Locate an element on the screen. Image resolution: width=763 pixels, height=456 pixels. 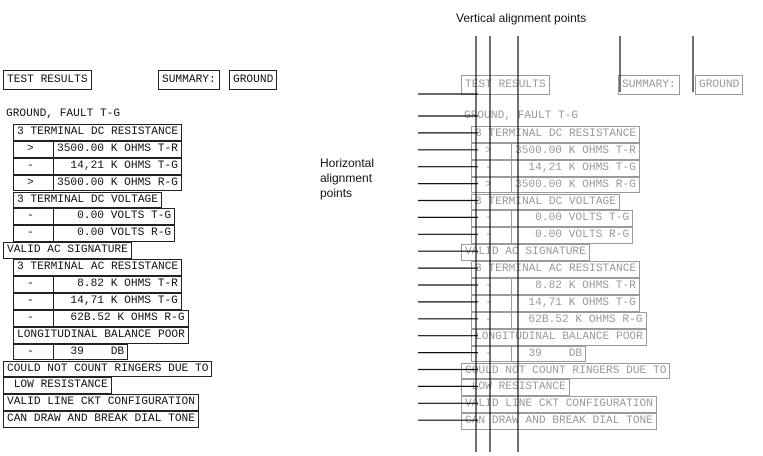
row-heading: COULD NOT COUNT RINGERS DUE TO is located at coordinates (108, 369).